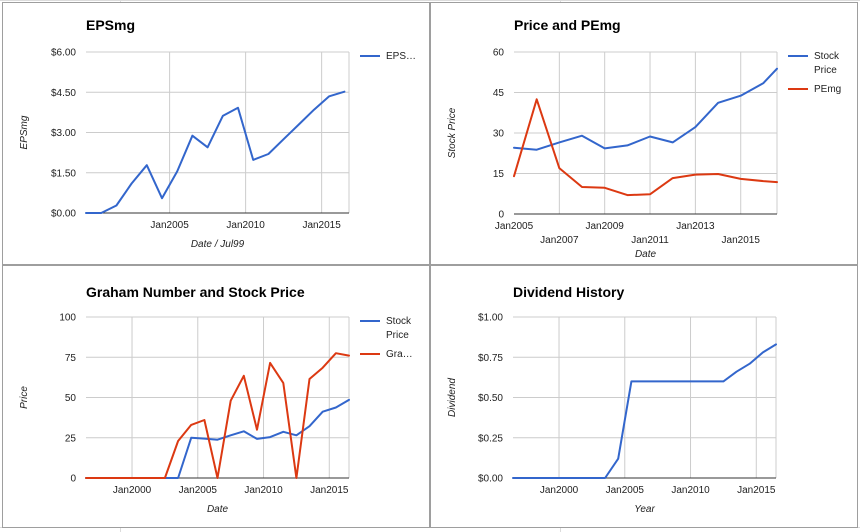  Describe the element at coordinates (605, 226) in the screenshot. I see `x-tick-label: Jan2009` at that location.